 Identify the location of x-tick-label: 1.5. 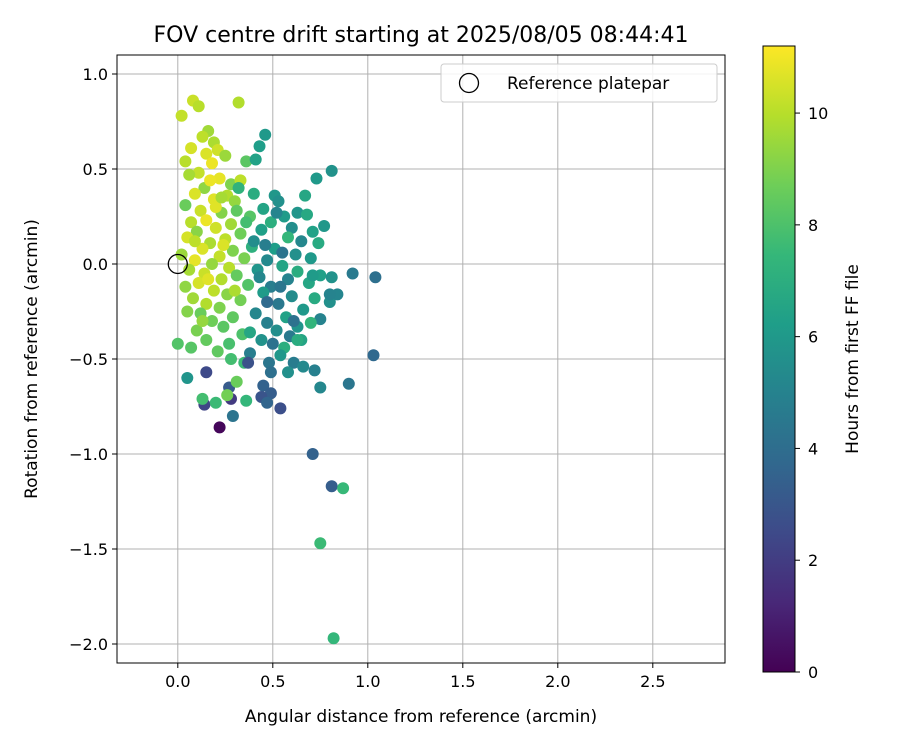
(462, 681).